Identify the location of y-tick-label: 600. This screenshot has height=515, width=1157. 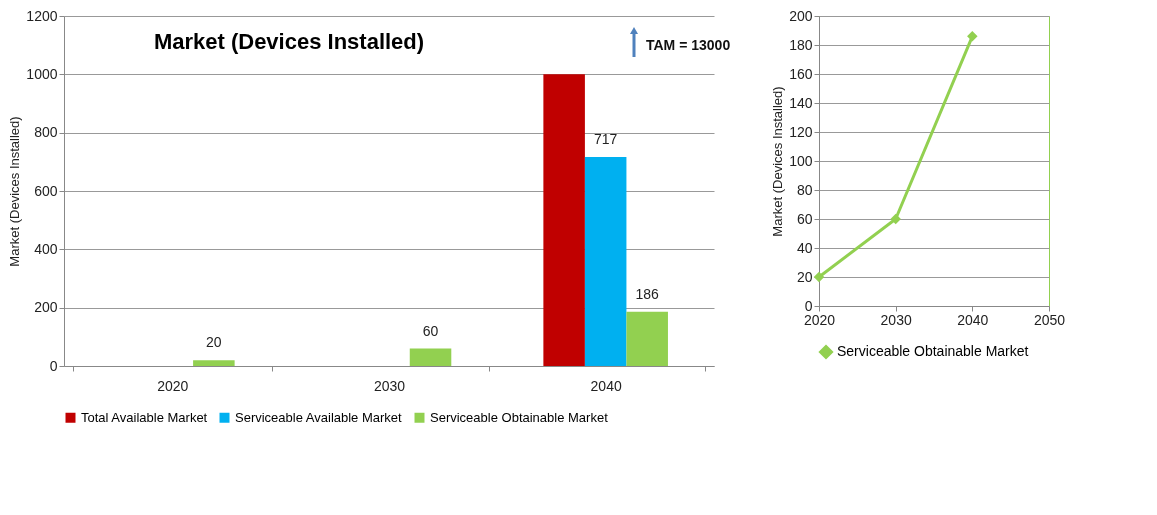
(46, 190).